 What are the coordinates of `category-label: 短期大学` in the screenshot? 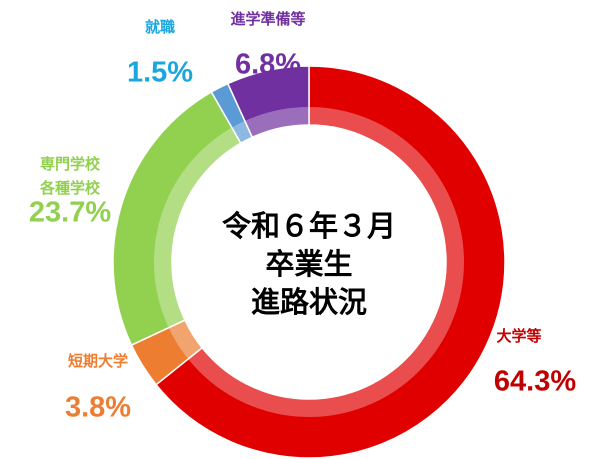 It's located at (98, 361).